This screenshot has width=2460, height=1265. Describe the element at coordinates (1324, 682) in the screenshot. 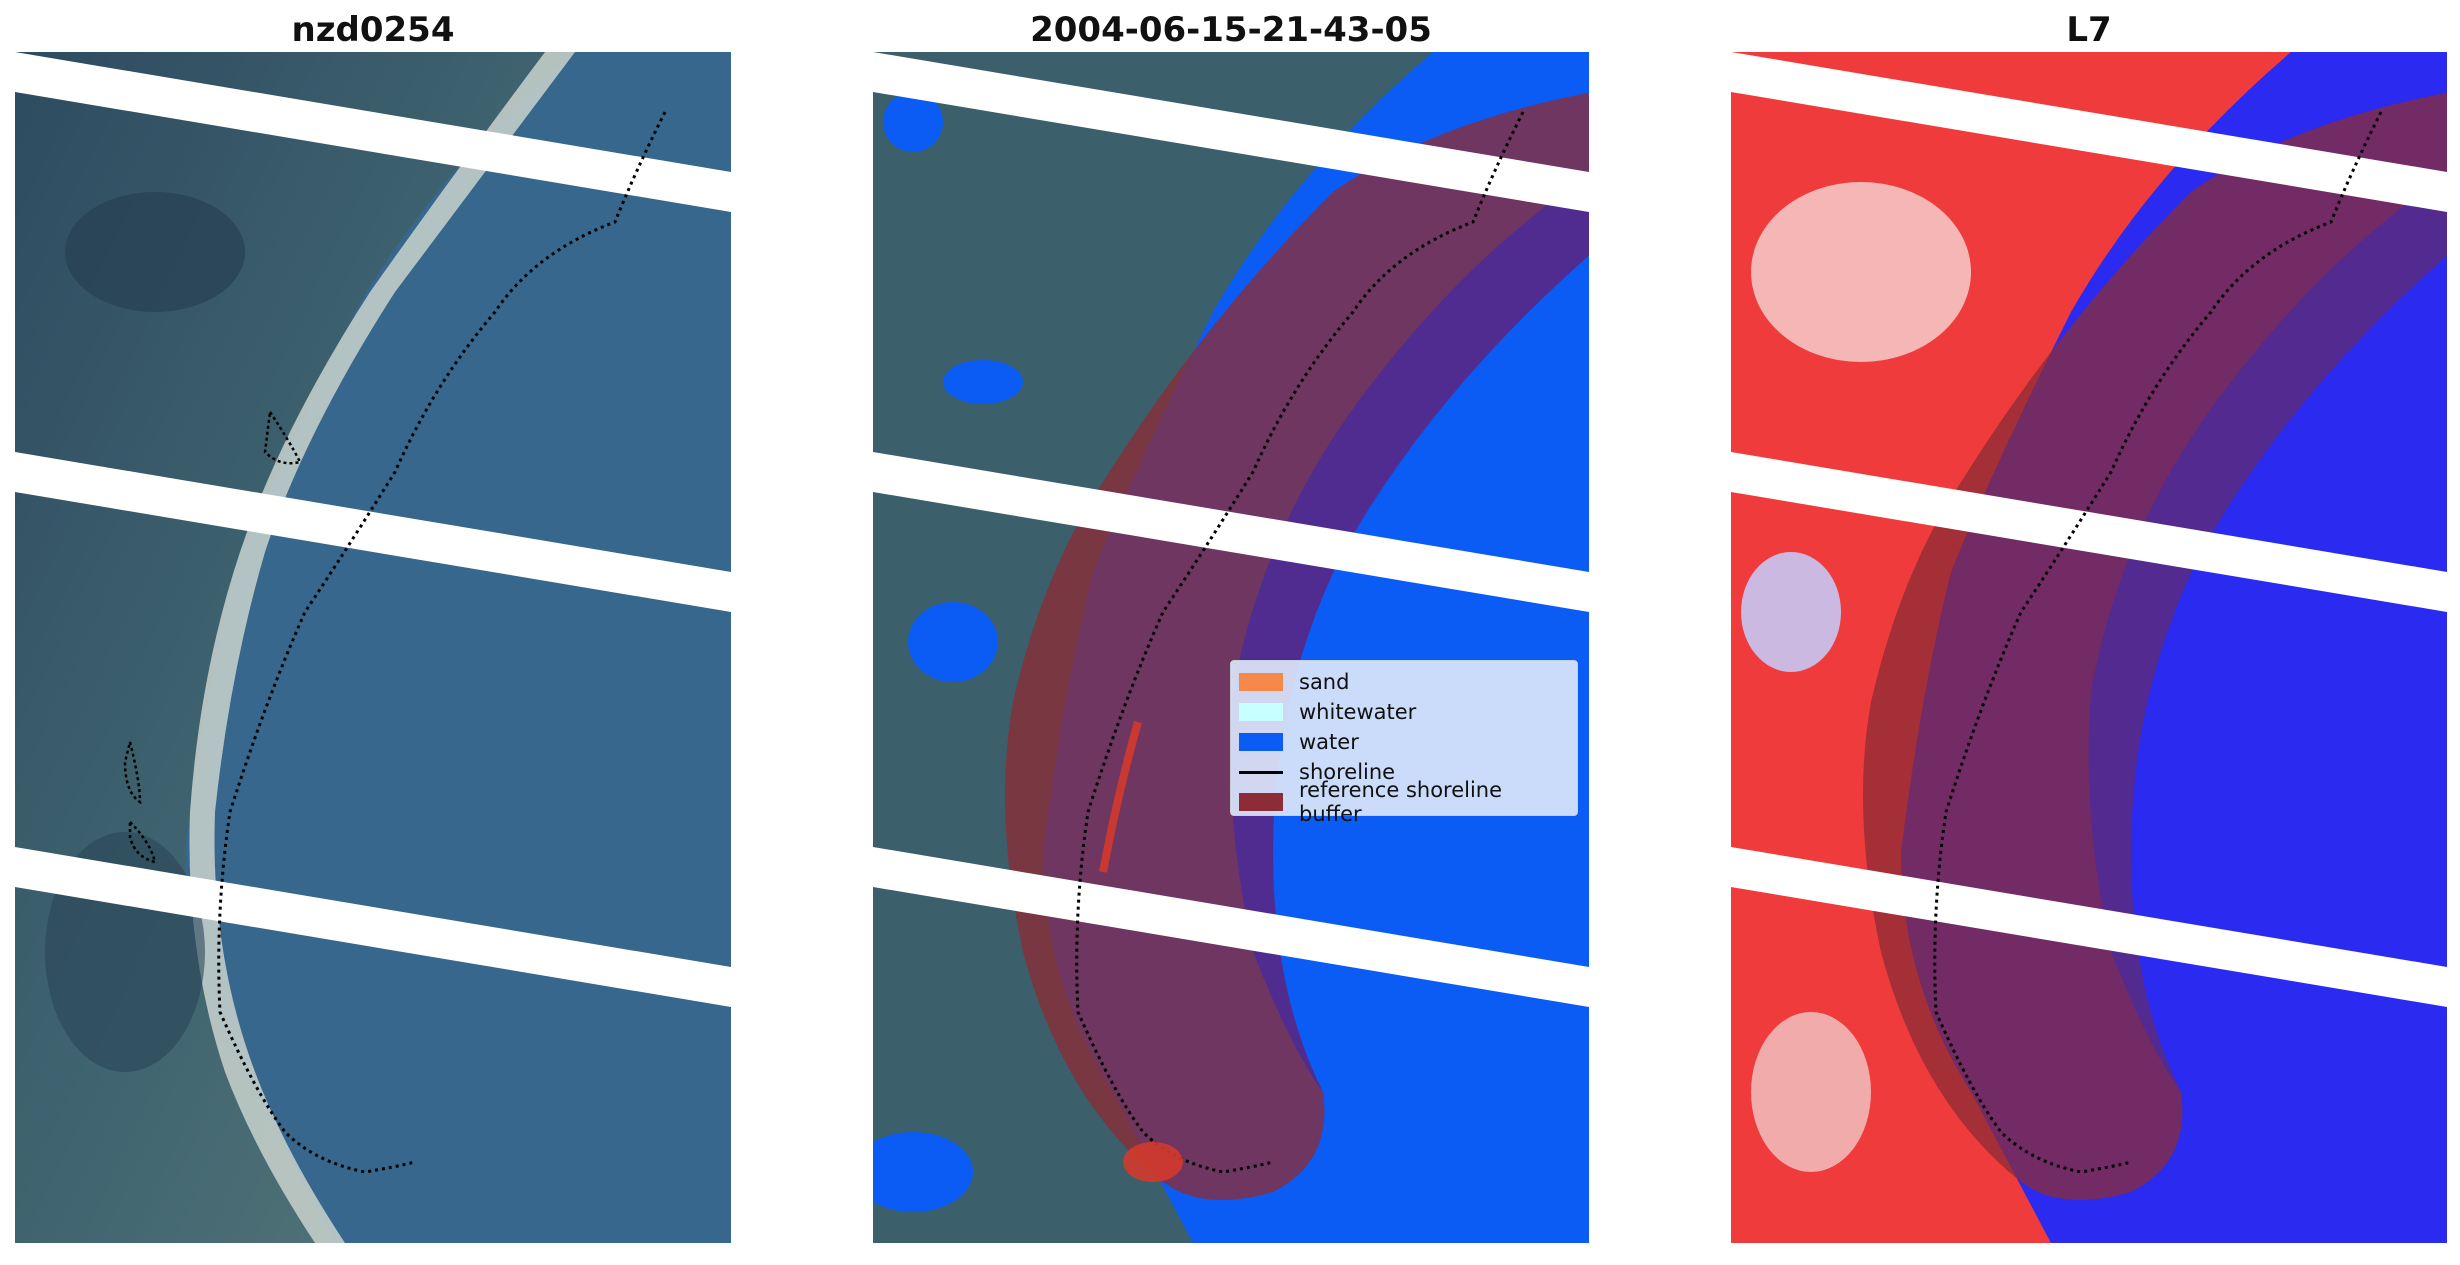

I see `legend-label: sand` at that location.